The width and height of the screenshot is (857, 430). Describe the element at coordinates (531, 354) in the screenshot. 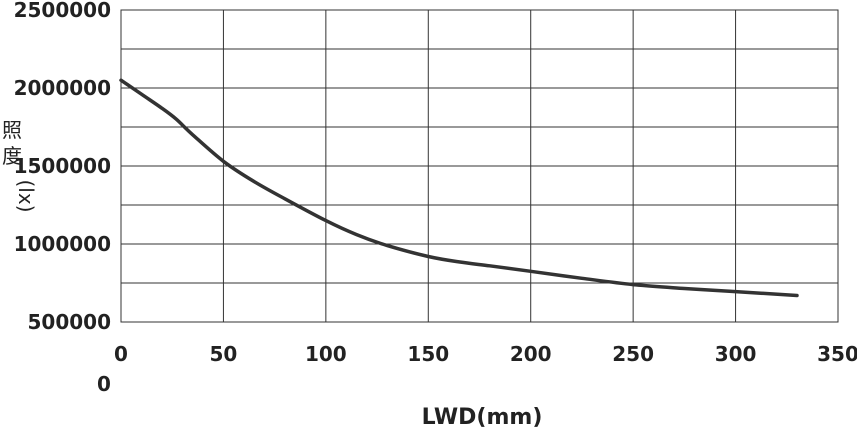

I see `x-tick-label: 200` at that location.